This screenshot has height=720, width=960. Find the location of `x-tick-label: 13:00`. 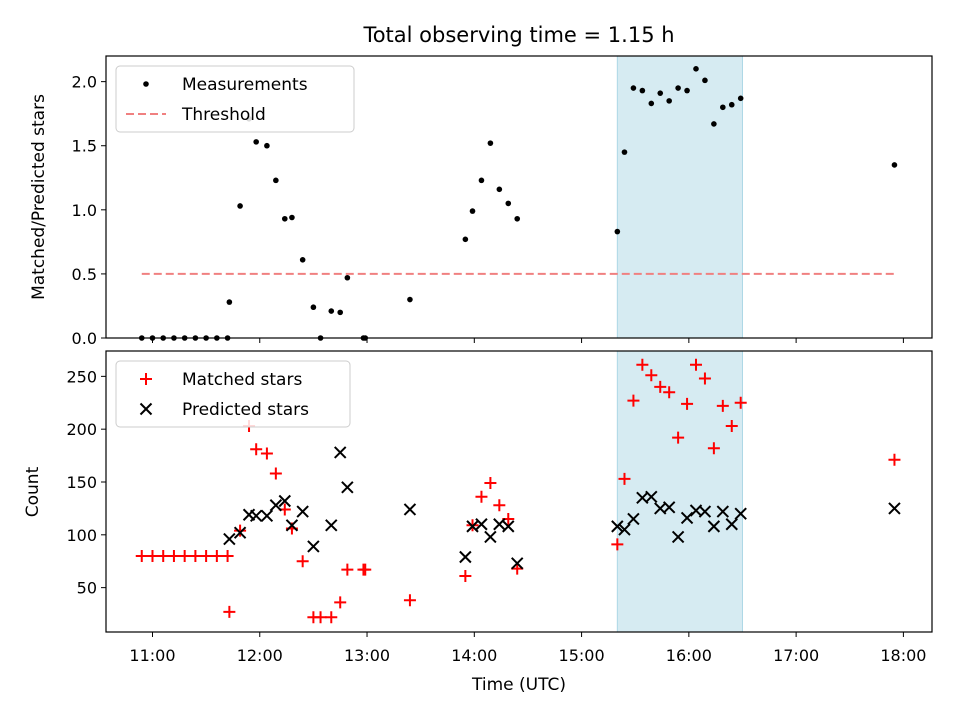

x-tick-label: 13:00 is located at coordinates (367, 655).